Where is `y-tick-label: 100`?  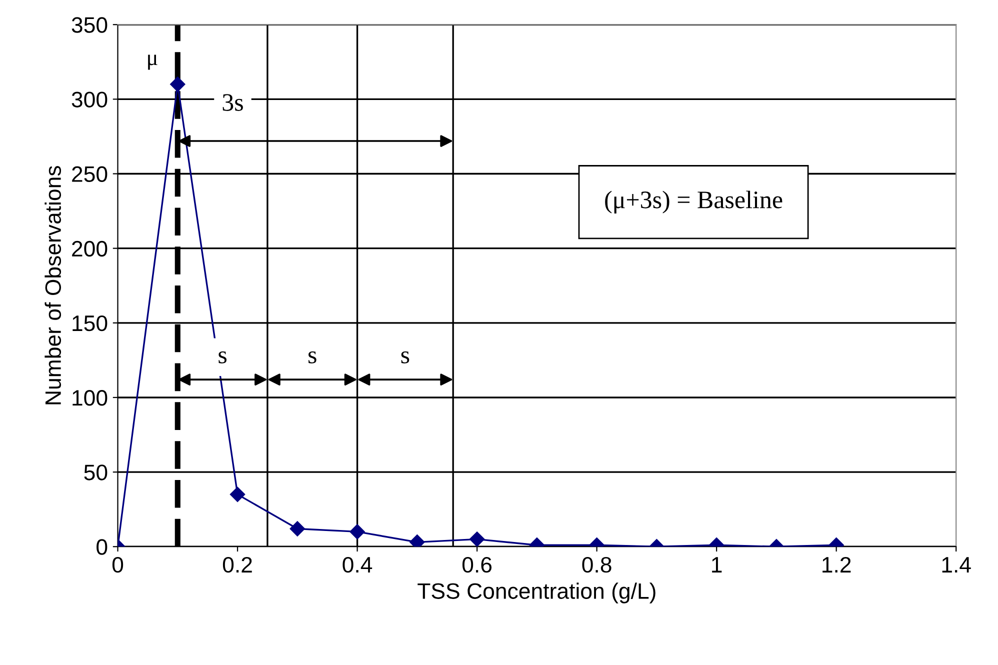
y-tick-label: 100 is located at coordinates (90, 398).